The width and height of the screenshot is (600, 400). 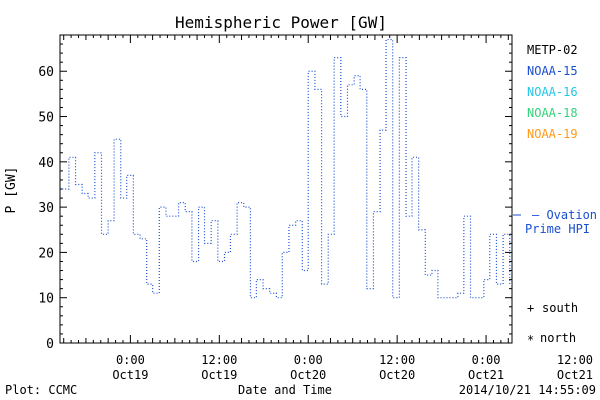 I want to click on marker-legend: + south * north, so click(x=552, y=324).